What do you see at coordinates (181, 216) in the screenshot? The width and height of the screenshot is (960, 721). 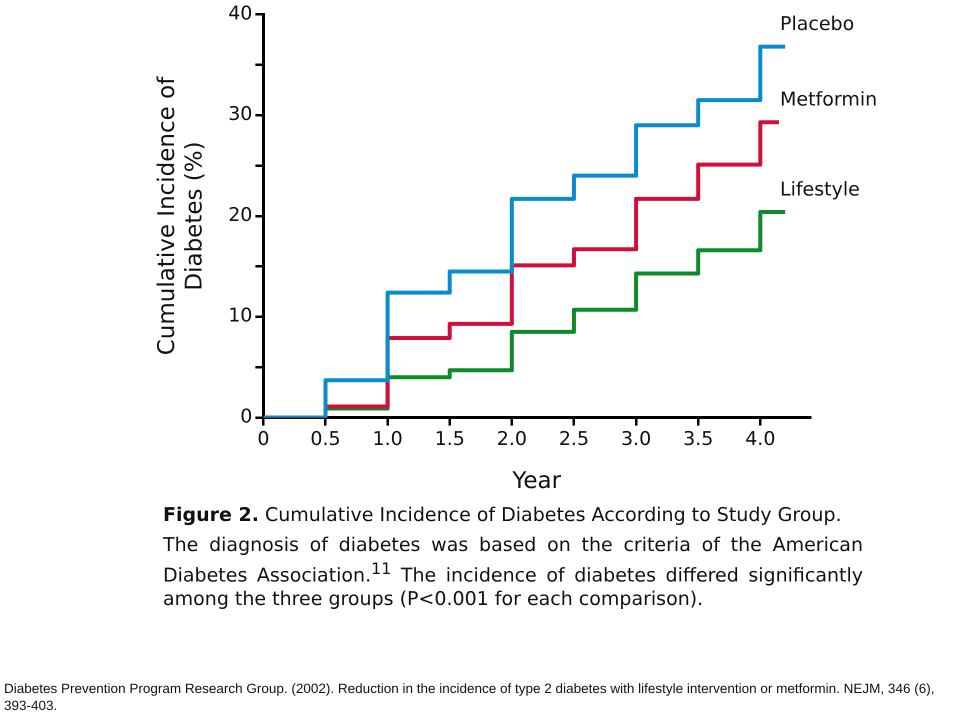 I see `y-axis-title: Cumulative Incidence of Diabetes (%)` at bounding box center [181, 216].